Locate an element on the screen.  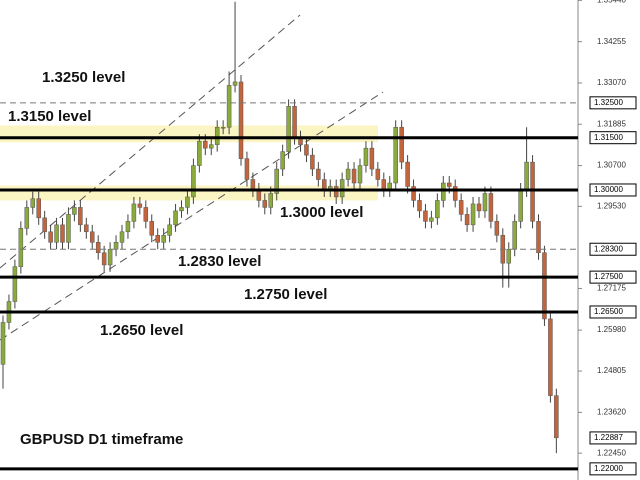
y-tick-label: 1.24805 is located at coordinates (611, 370).